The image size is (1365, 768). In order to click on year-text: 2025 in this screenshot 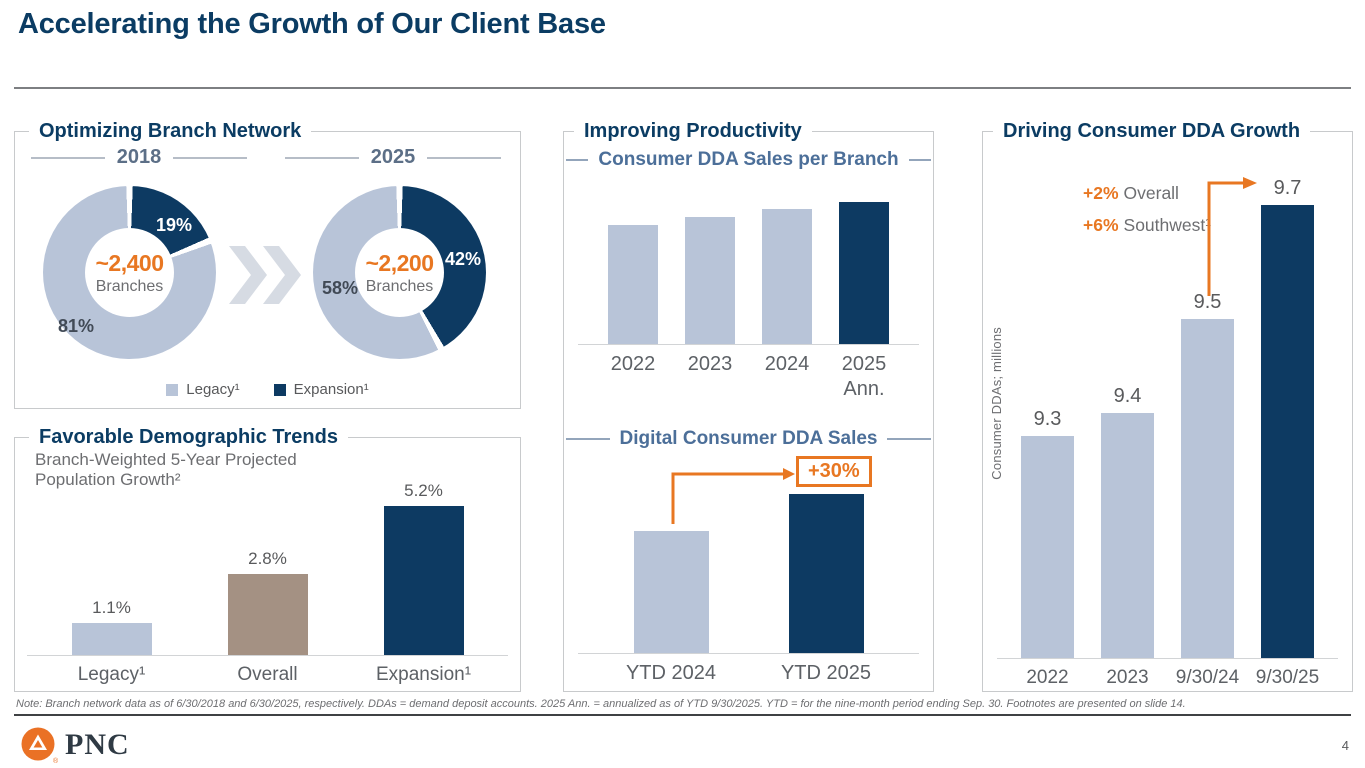, I will do `click(393, 157)`.